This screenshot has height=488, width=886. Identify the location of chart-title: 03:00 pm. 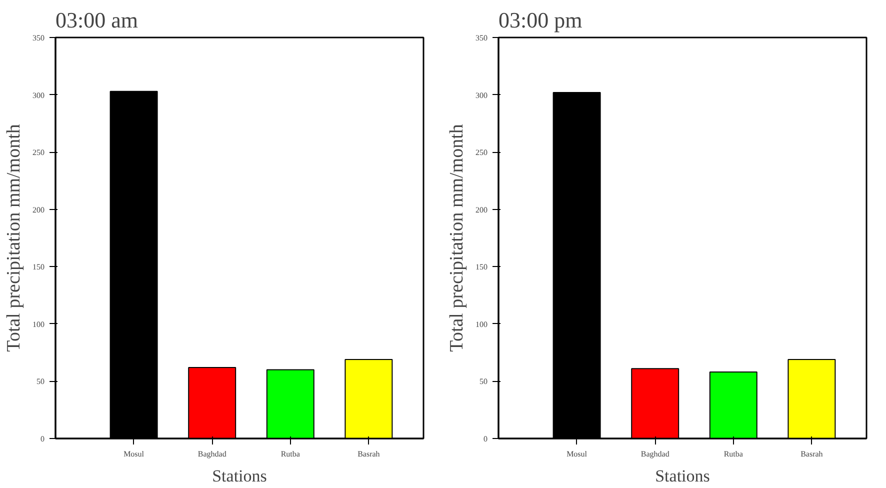
(540, 20).